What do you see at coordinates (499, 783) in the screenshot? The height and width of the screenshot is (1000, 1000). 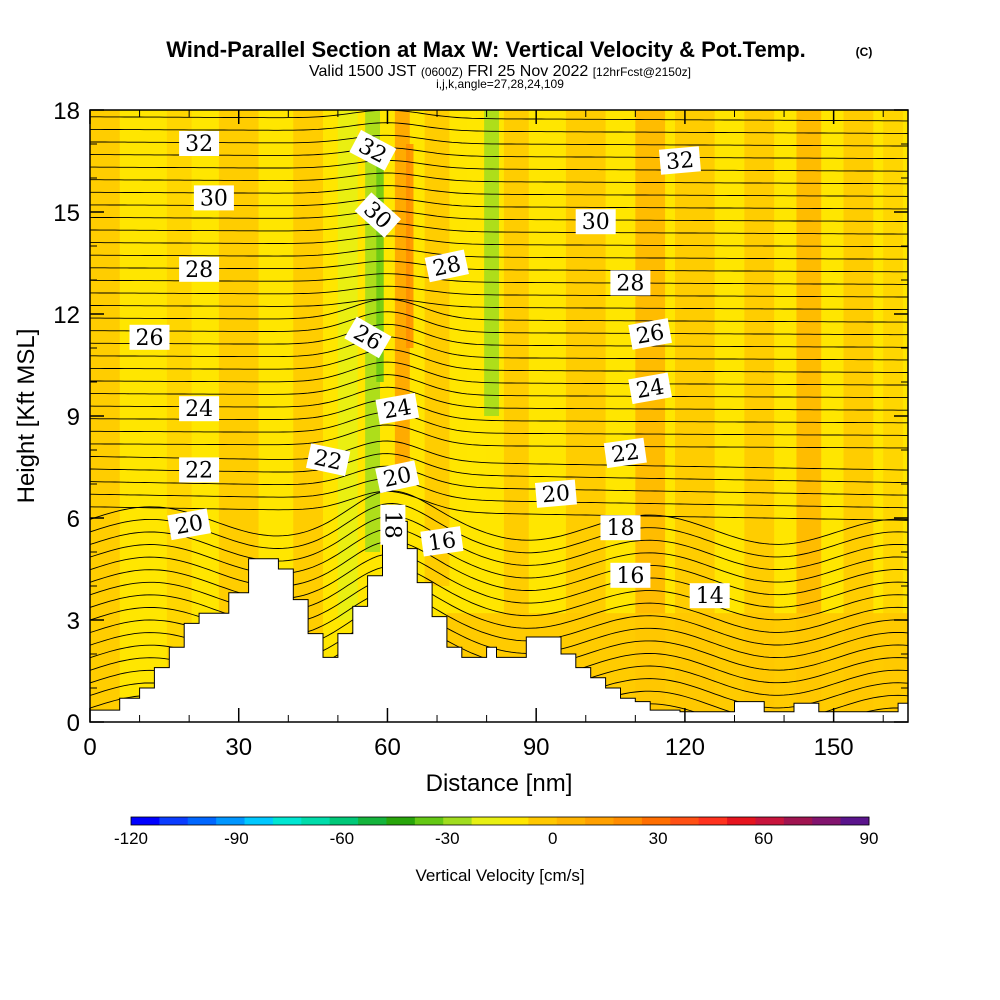 I see `x-axis-label: Distance [nm]` at bounding box center [499, 783].